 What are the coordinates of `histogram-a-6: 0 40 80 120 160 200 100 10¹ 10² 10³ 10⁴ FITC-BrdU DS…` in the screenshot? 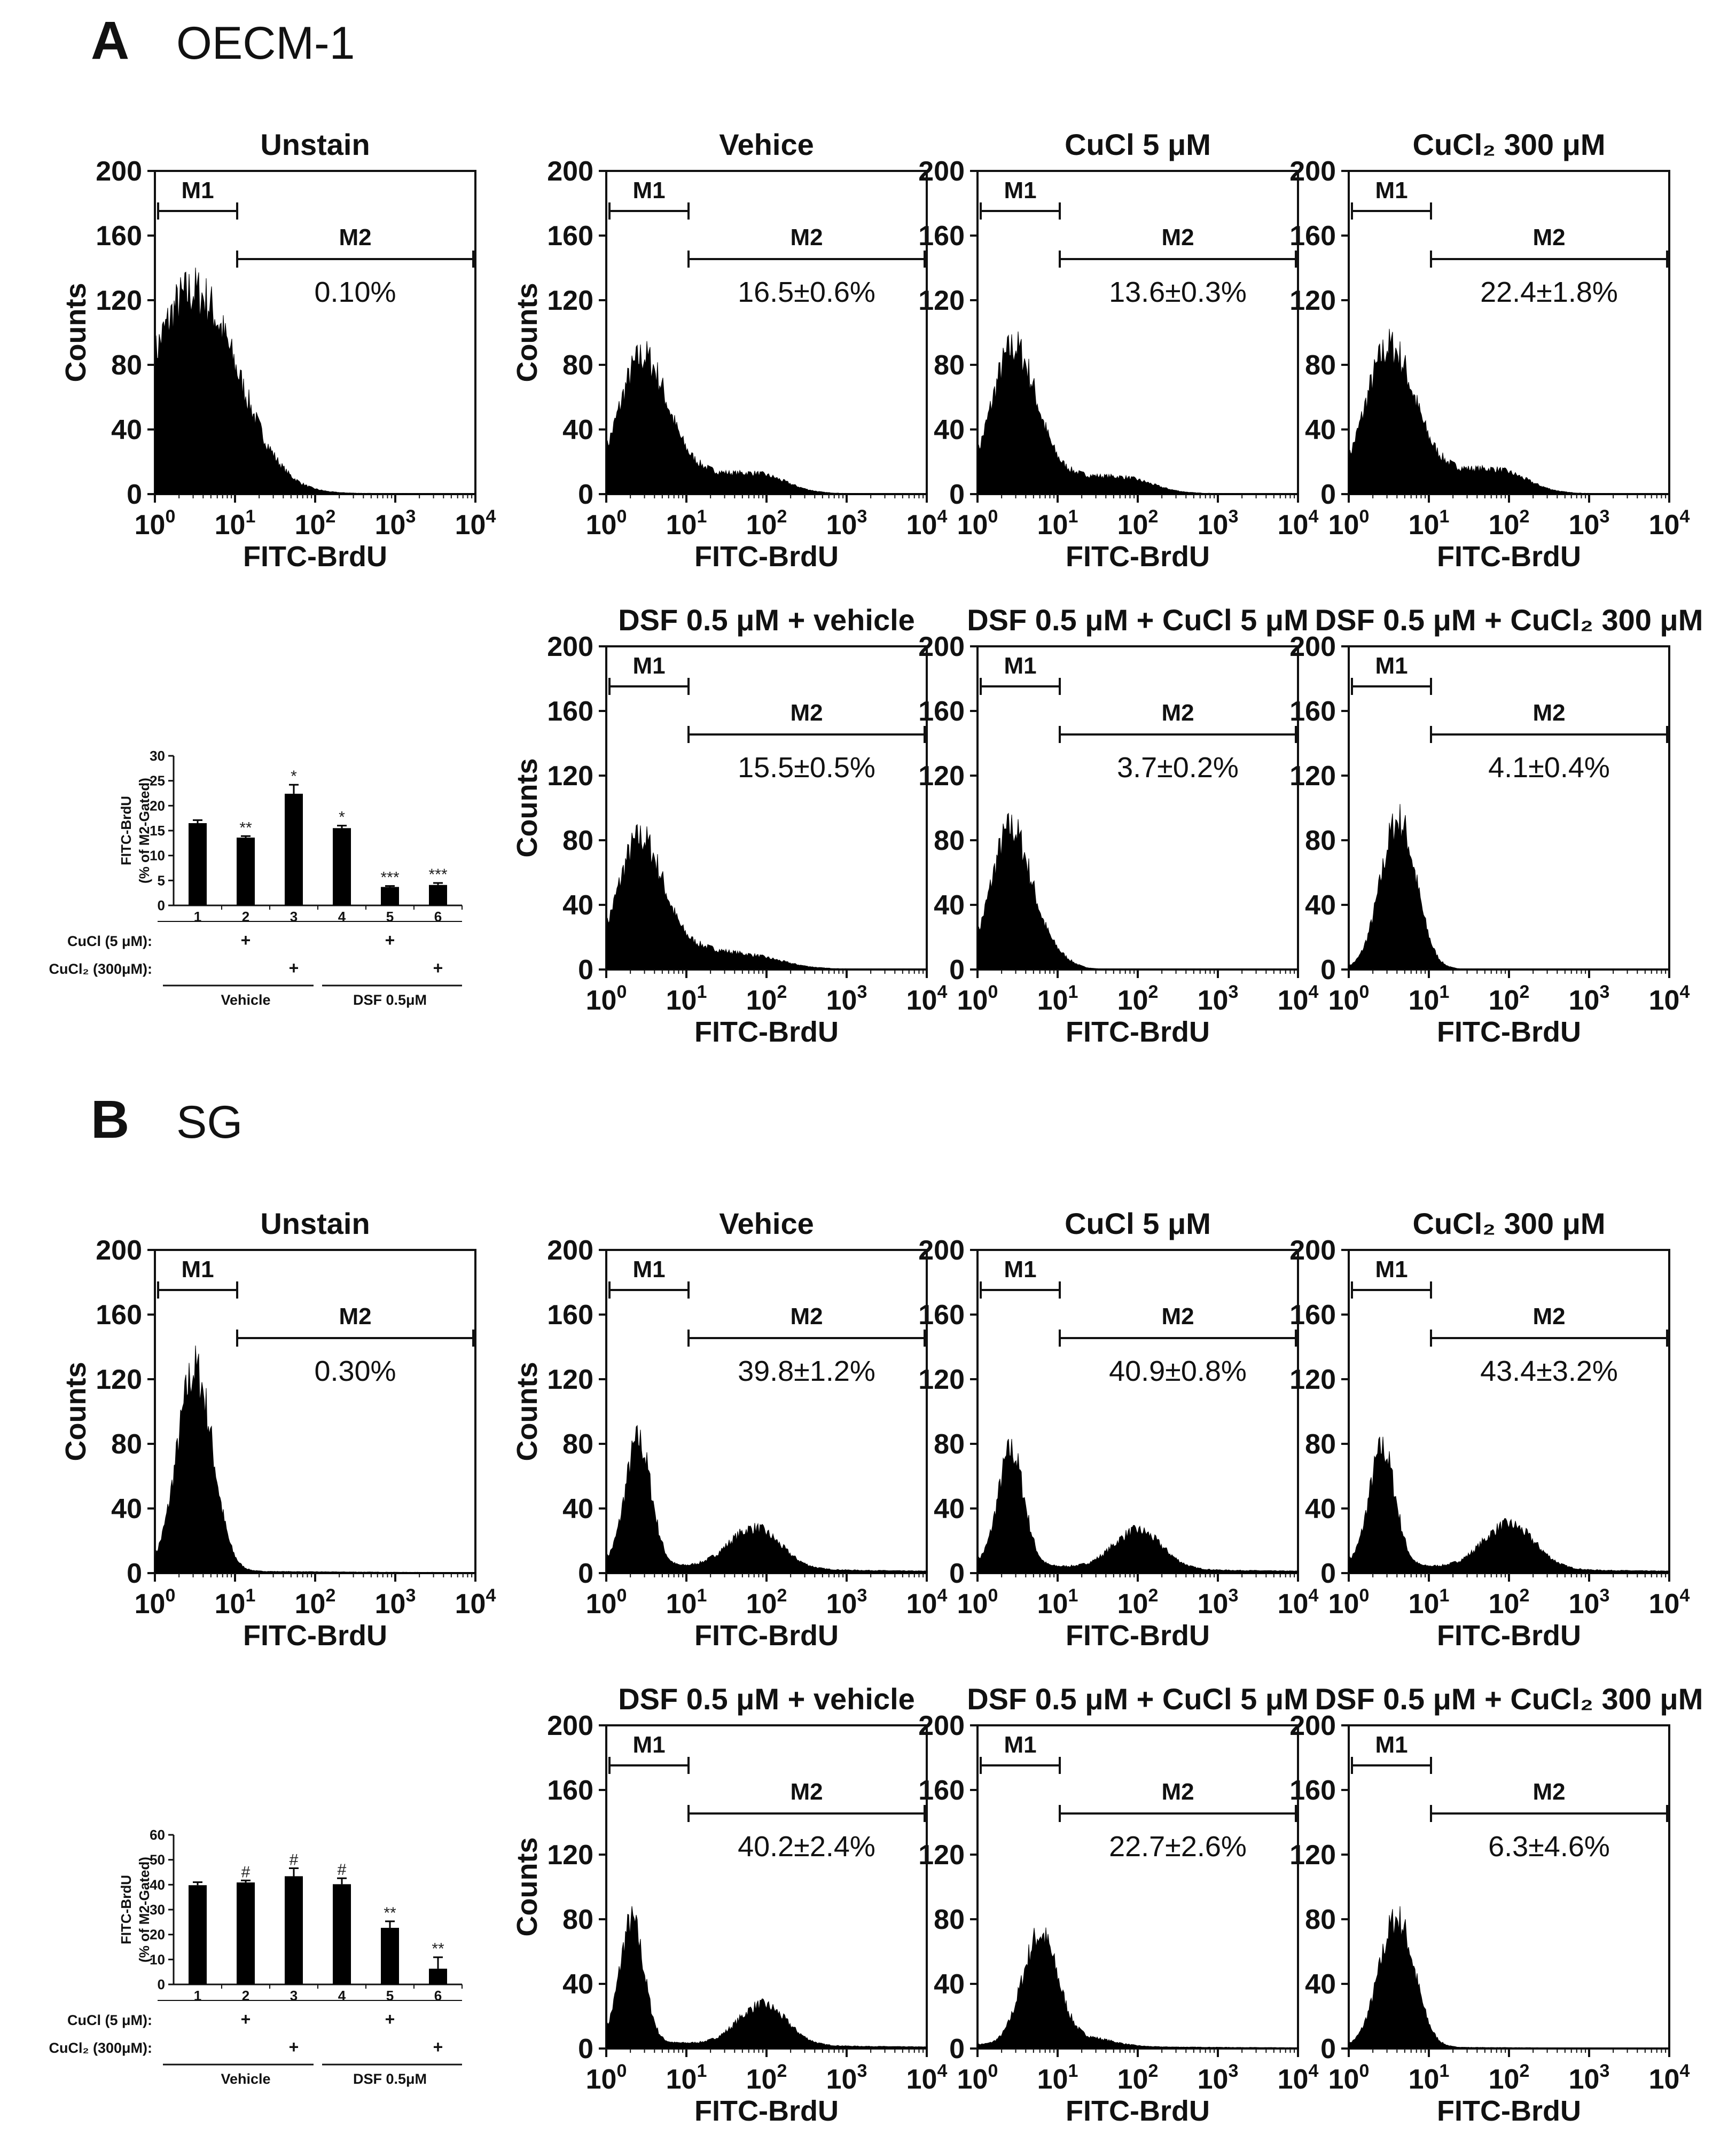 It's located at (1118, 825).